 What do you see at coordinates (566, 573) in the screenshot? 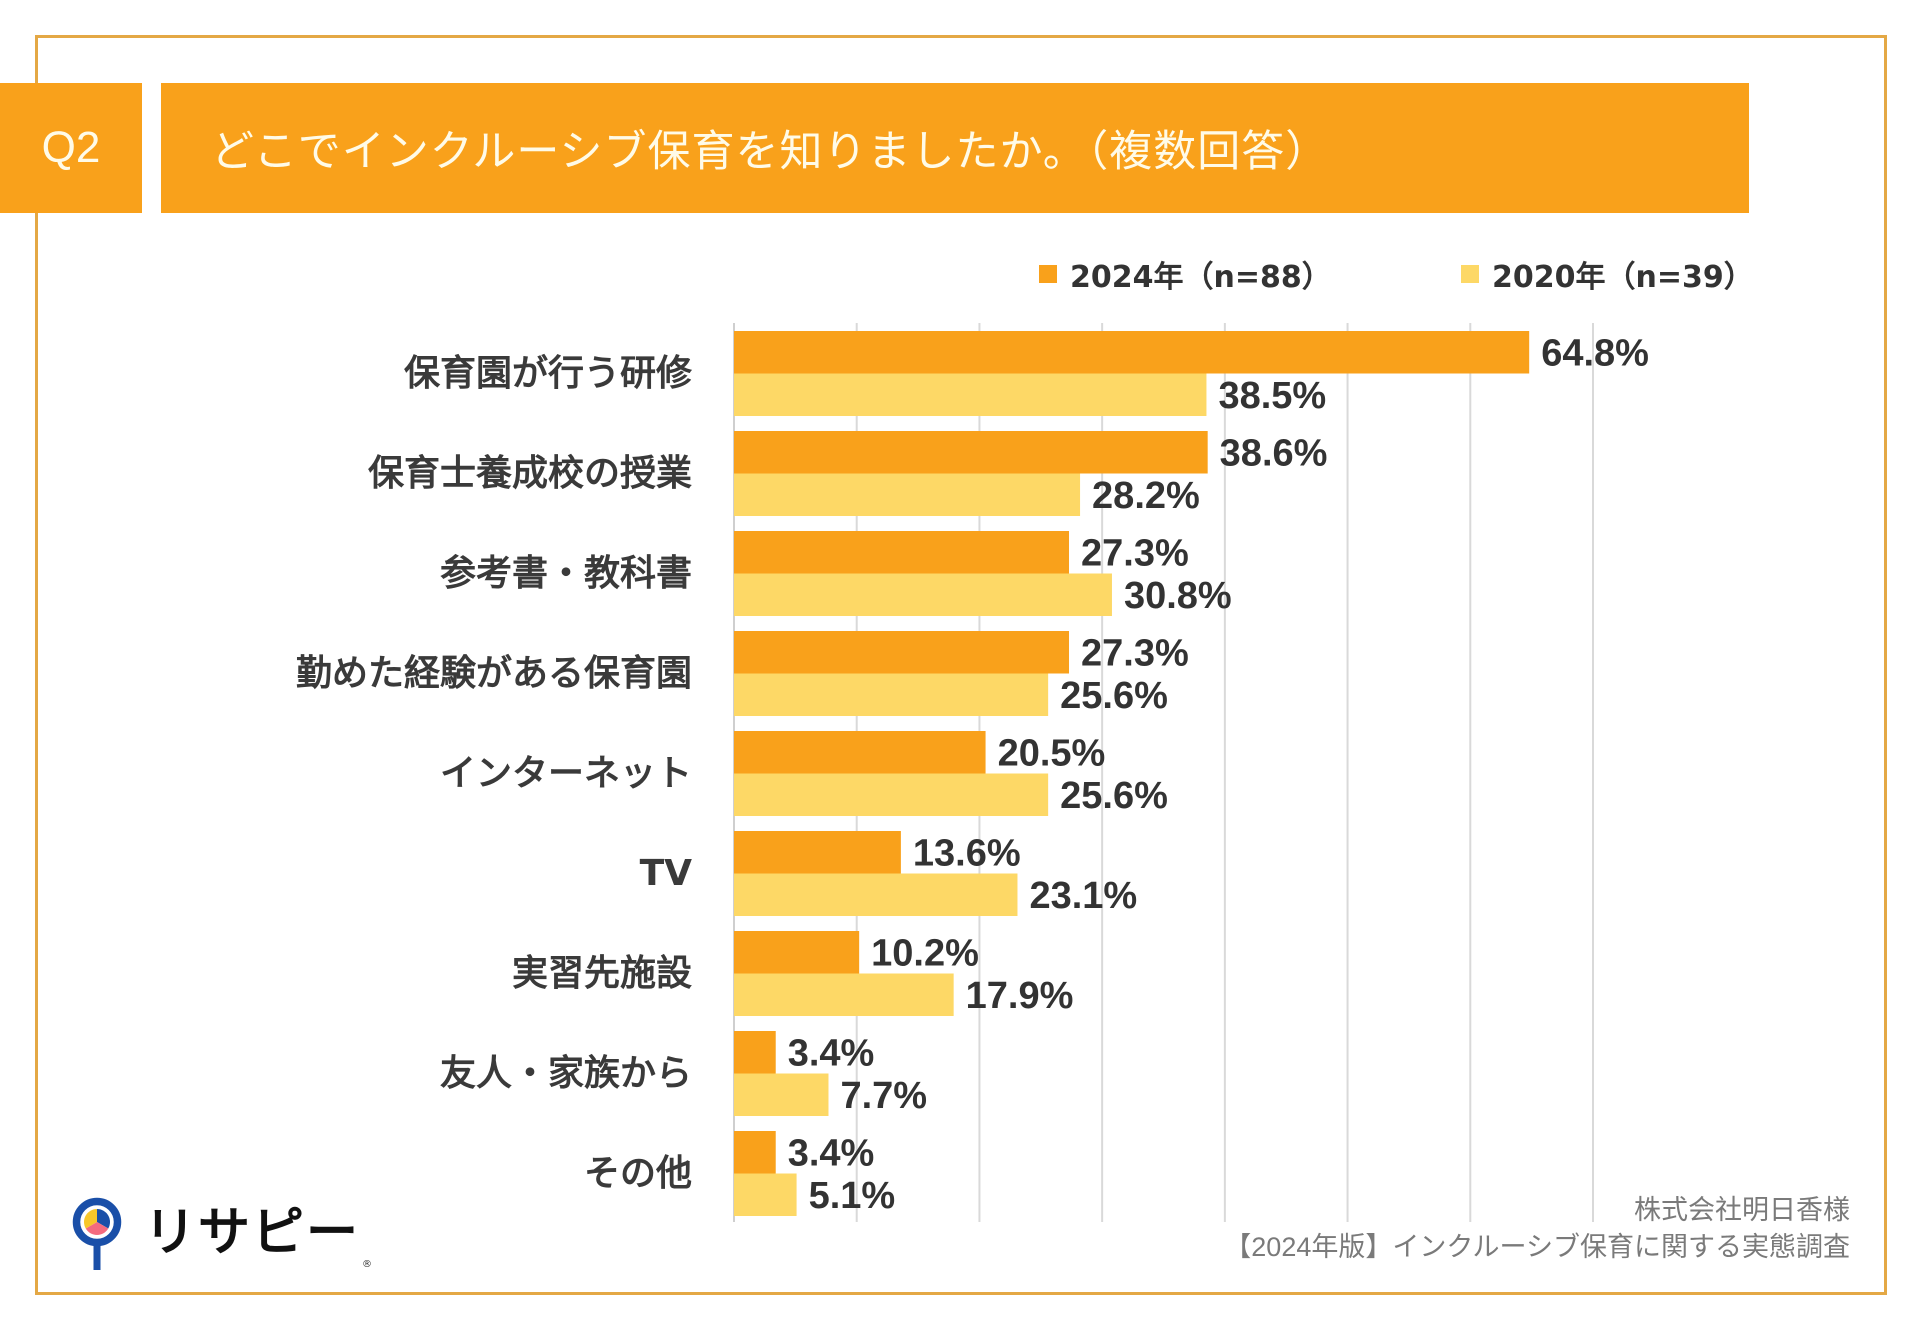
I see `category-label: 参考書・教科書` at bounding box center [566, 573].